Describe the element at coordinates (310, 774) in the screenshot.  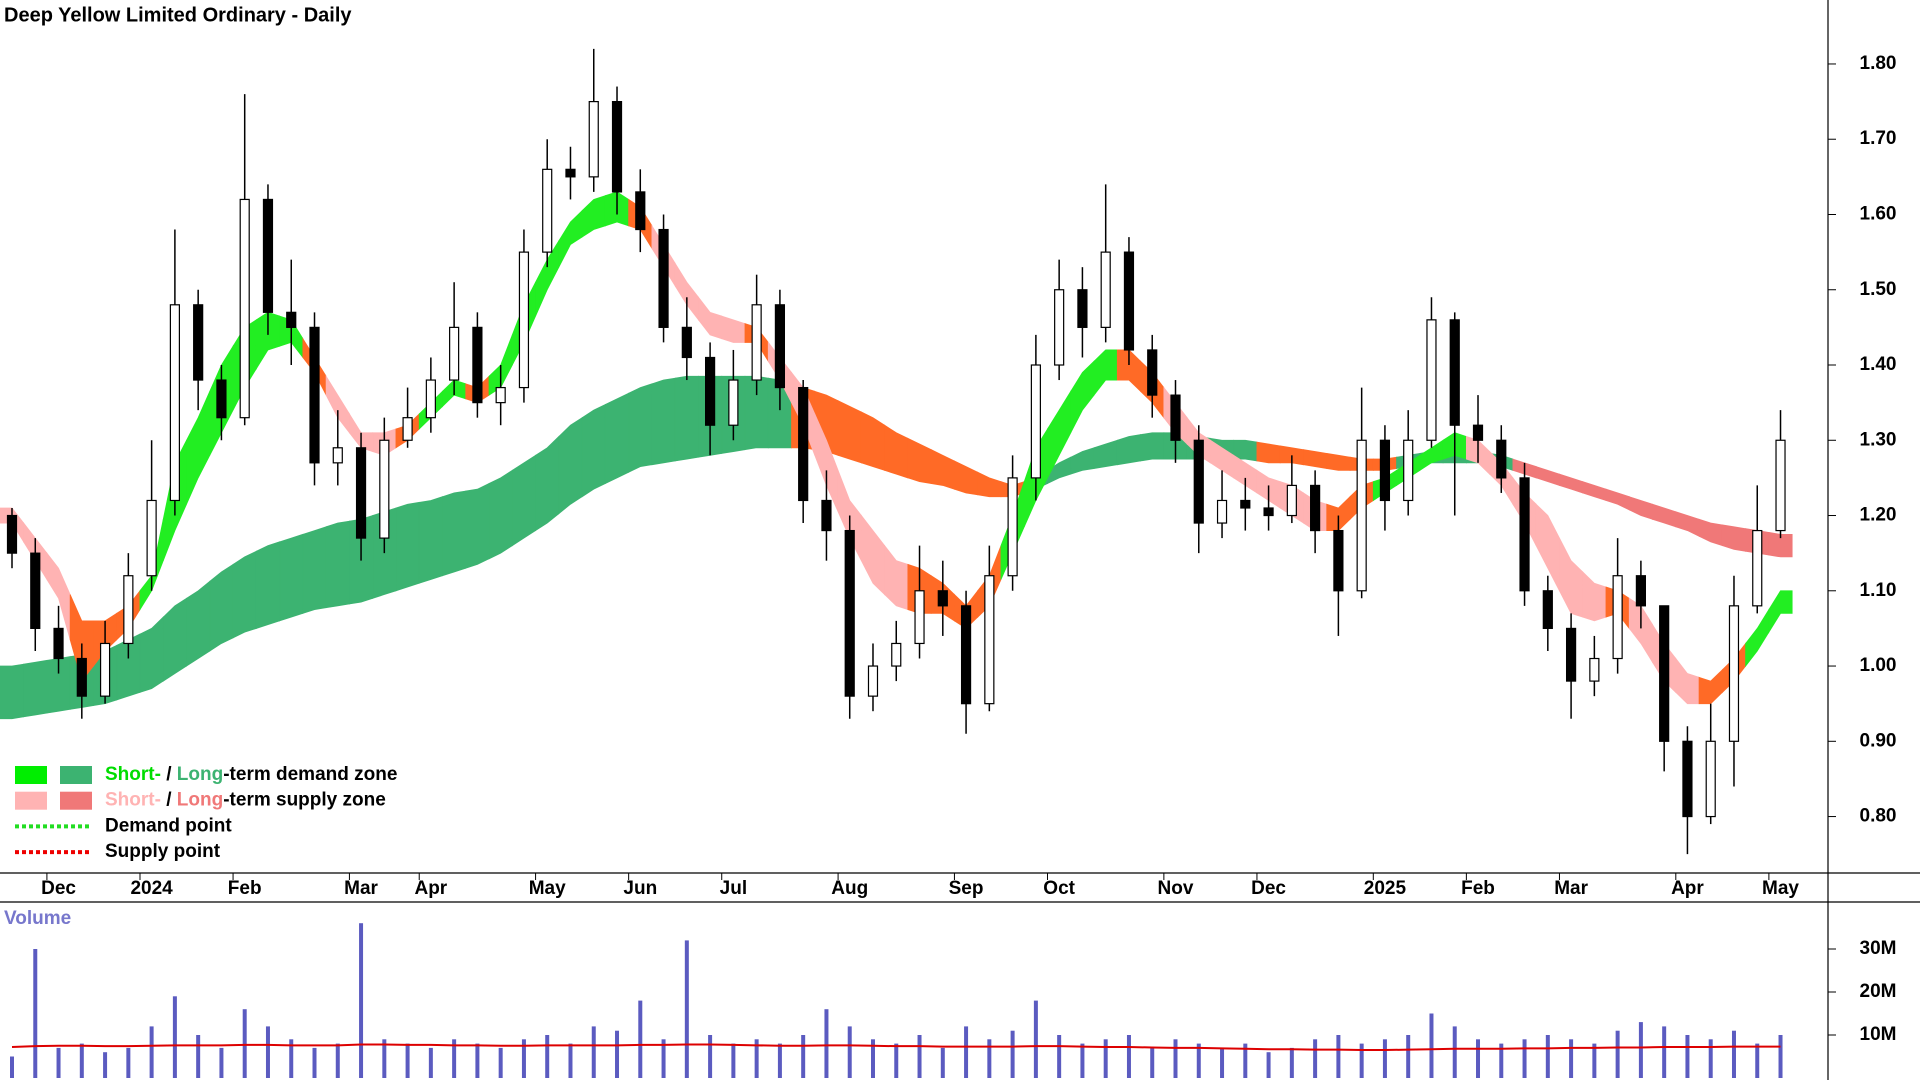
I see `legend-text-part: -term demand zone` at that location.